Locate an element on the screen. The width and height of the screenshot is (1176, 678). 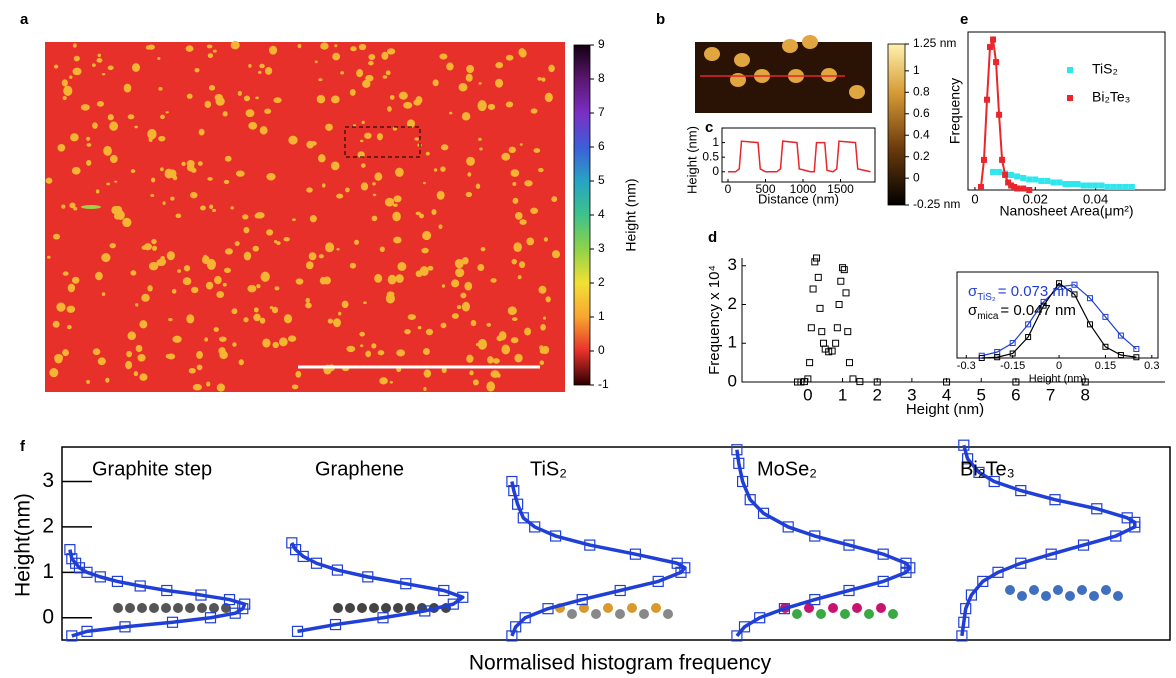
x-axis-label: Nanosheet Area(μm²) is located at coordinates (1066, 211).